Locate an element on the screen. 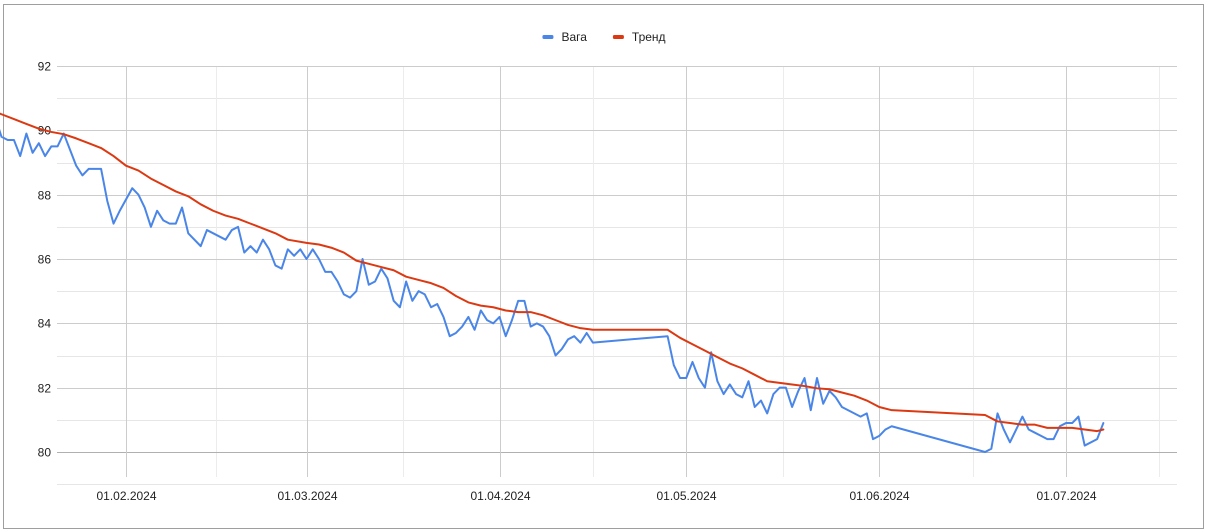  x-tick-label-01.07.2024: 01.07.2024 is located at coordinates (1066, 496).